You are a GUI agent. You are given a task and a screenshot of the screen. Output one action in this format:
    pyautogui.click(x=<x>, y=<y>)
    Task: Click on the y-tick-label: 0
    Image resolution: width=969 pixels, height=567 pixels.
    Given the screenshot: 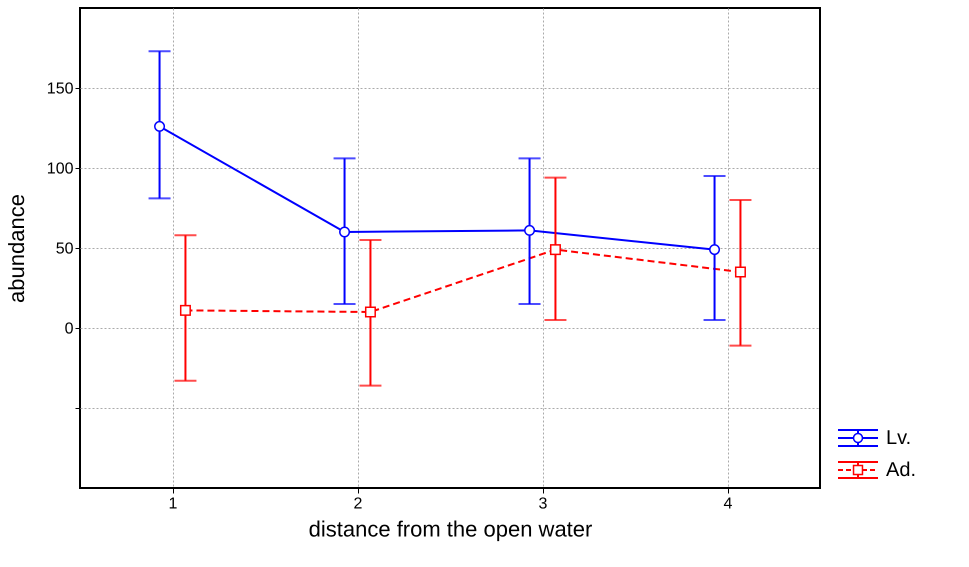 What is the action you would take?
    pyautogui.click(x=69, y=329)
    